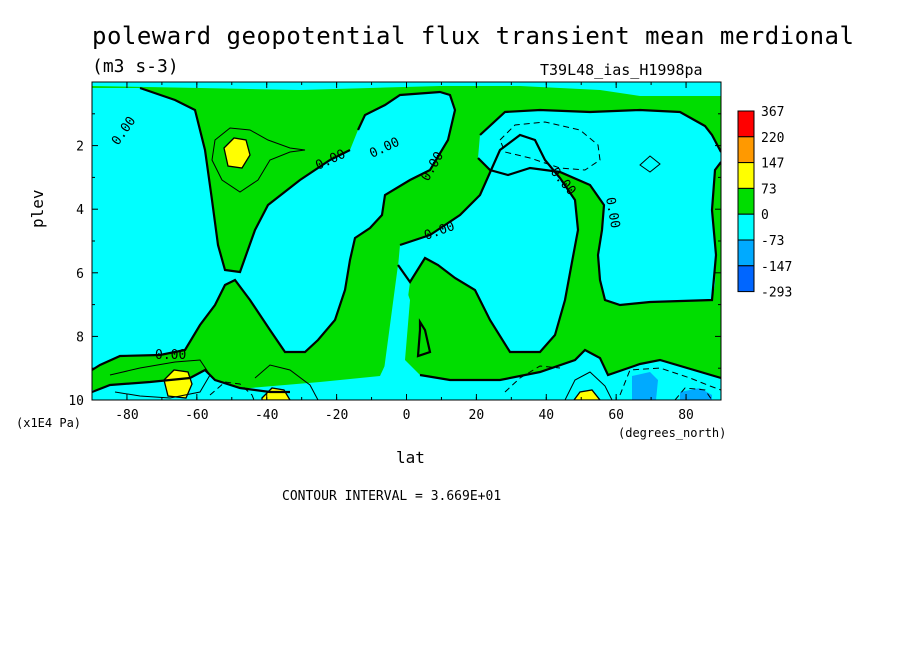 Image resolution: width=904 pixels, height=654 pixels. I want to click on x-tick-label: -60, so click(196, 415).